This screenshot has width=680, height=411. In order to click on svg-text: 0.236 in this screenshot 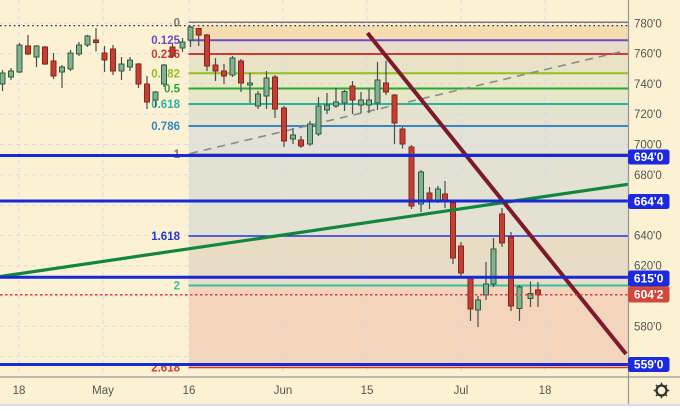, I will do `click(165, 55)`.